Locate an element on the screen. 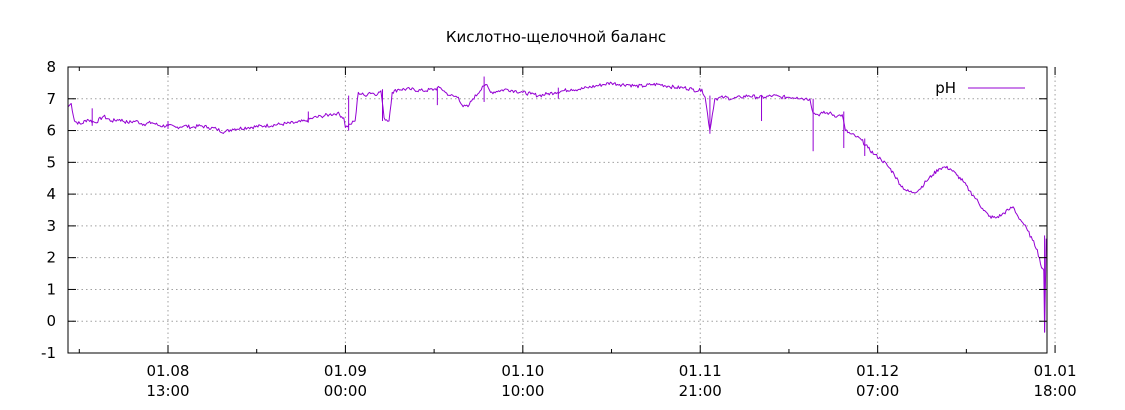 The height and width of the screenshot is (410, 1125). y-tick-label: 5 is located at coordinates (51, 162).